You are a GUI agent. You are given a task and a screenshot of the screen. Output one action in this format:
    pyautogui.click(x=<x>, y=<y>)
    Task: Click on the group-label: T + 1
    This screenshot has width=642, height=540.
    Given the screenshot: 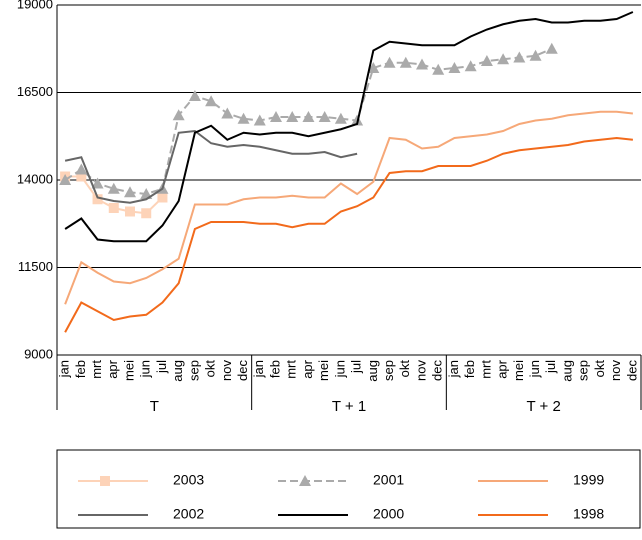 What is the action you would take?
    pyautogui.click(x=349, y=406)
    